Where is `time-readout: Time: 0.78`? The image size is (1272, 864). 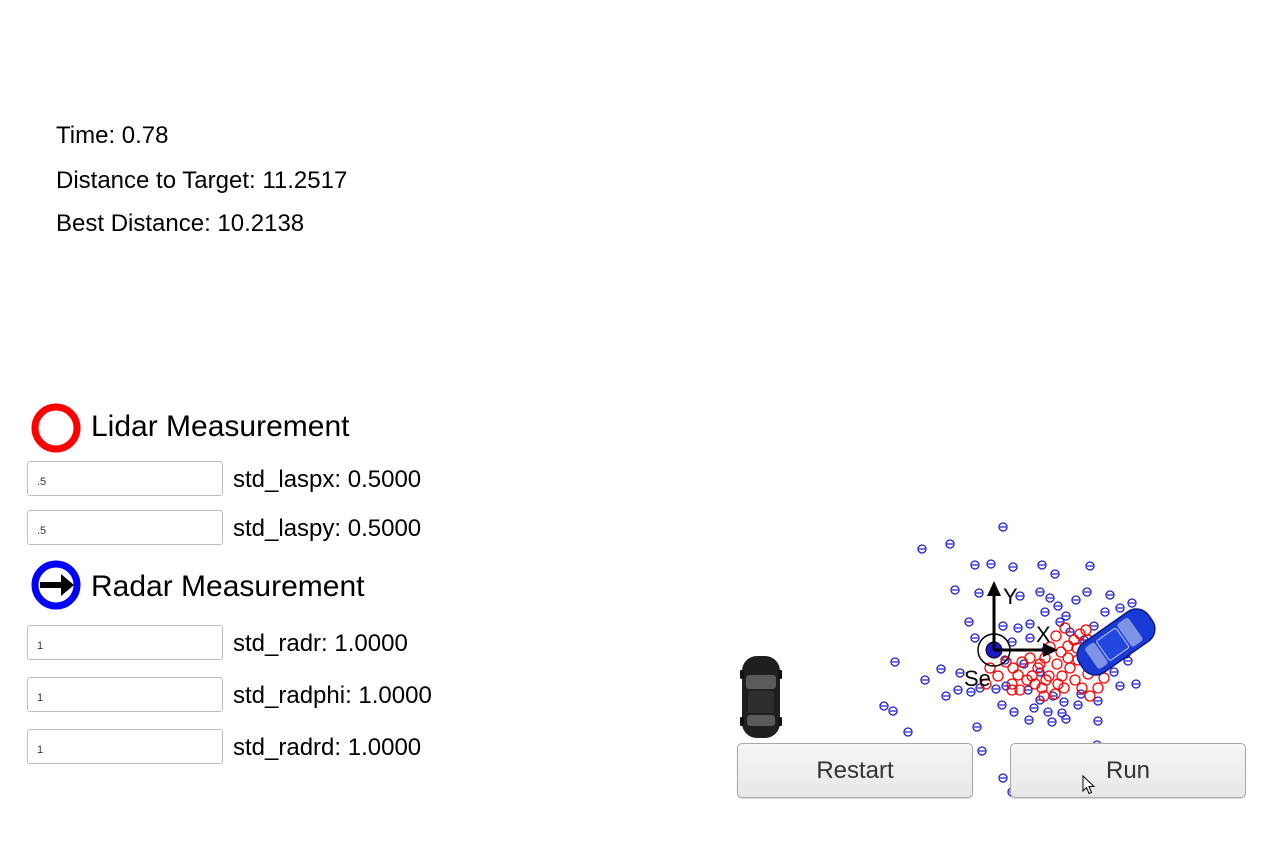
time-readout: Time: 0.78 is located at coordinates (112, 135).